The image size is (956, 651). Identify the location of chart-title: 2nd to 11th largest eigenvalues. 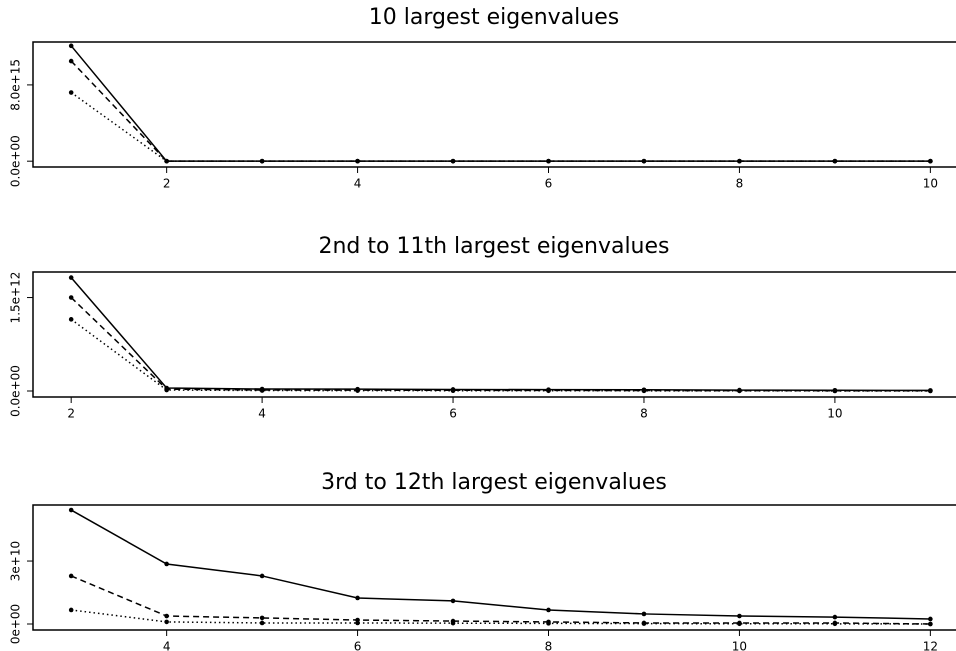
(493, 246).